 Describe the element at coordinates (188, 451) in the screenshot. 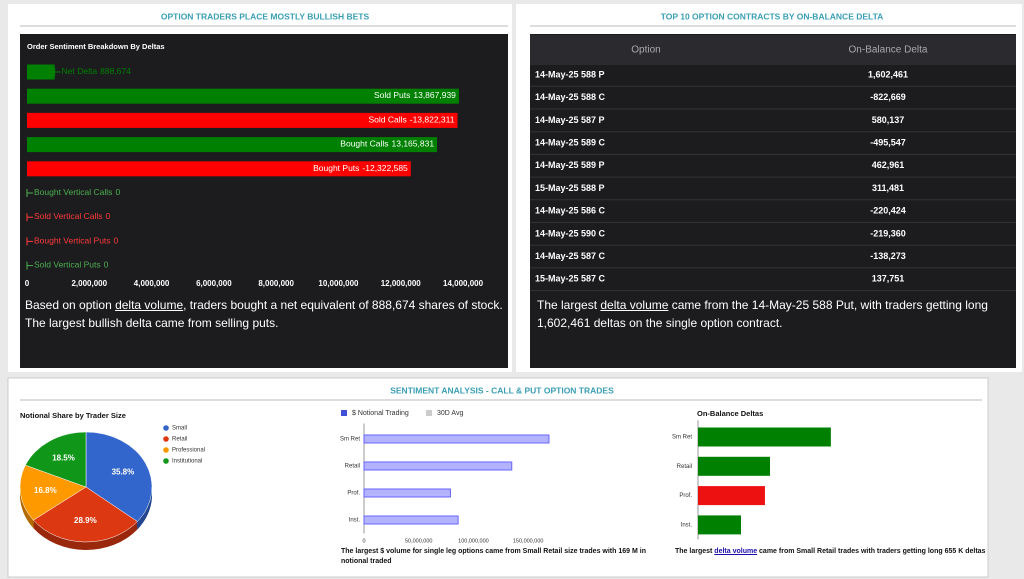

I see `legend-label: Professional` at that location.